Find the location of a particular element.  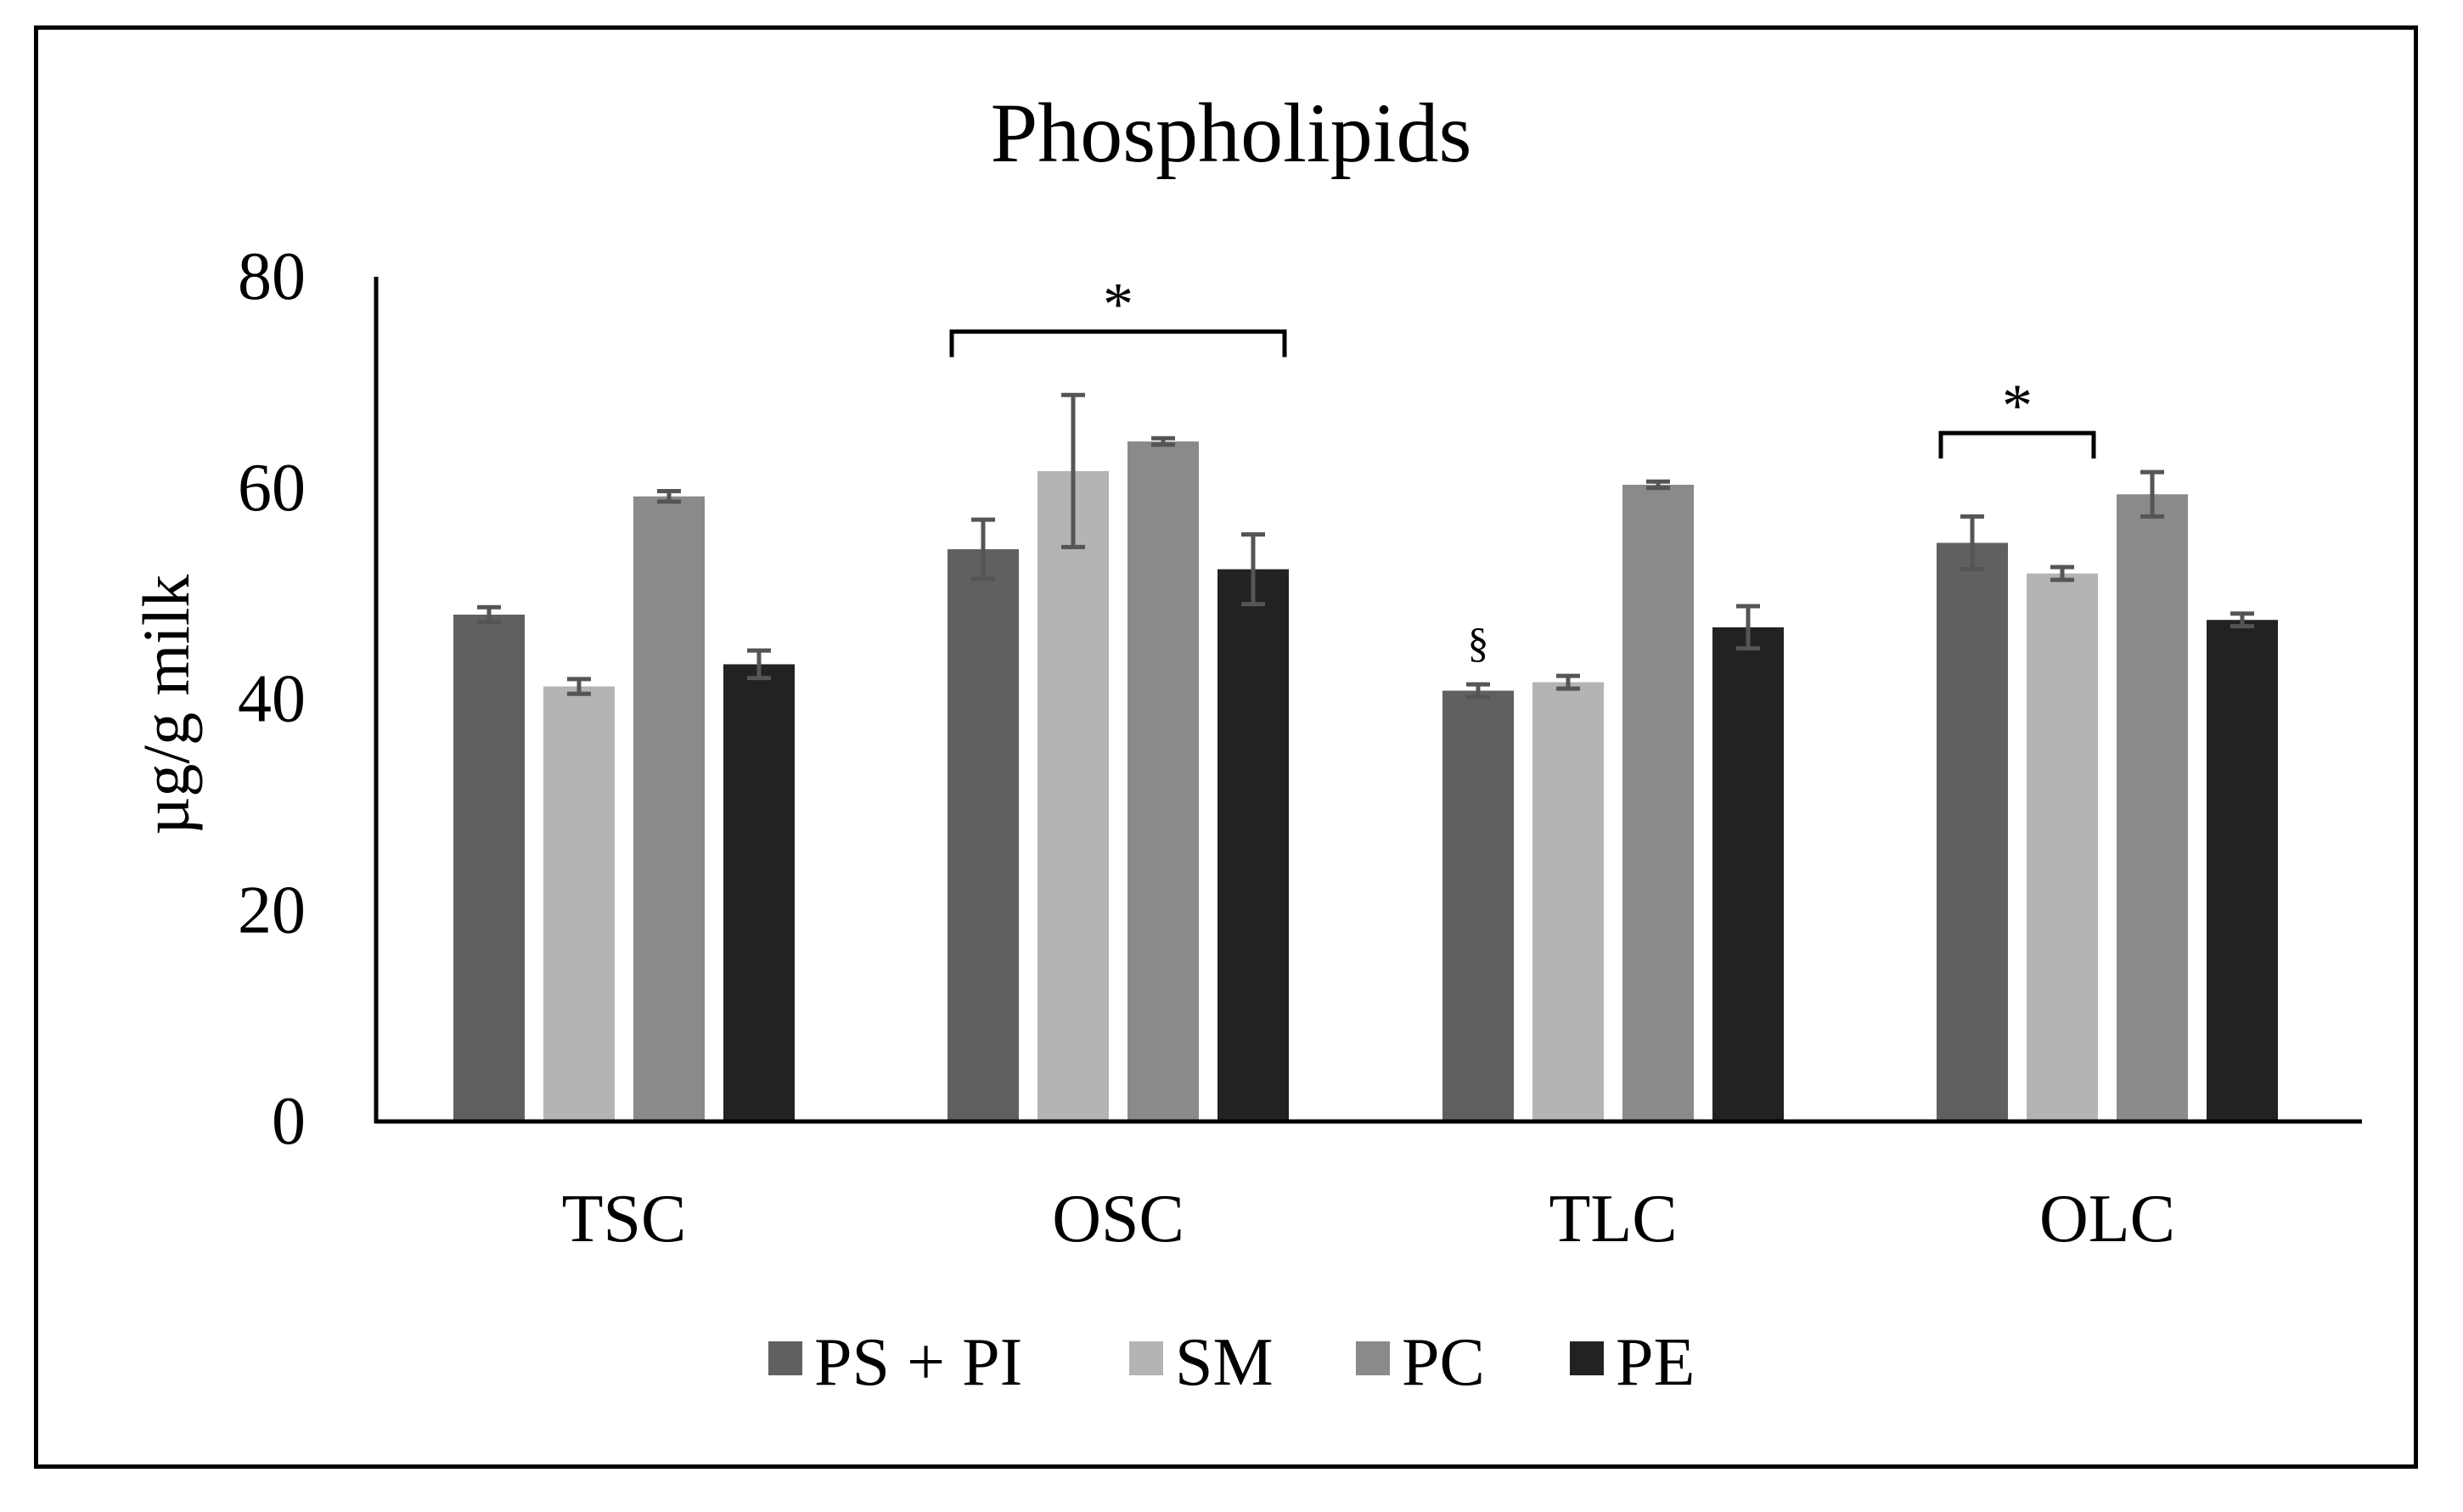

legend-item-2: PC is located at coordinates (1420, 1362).